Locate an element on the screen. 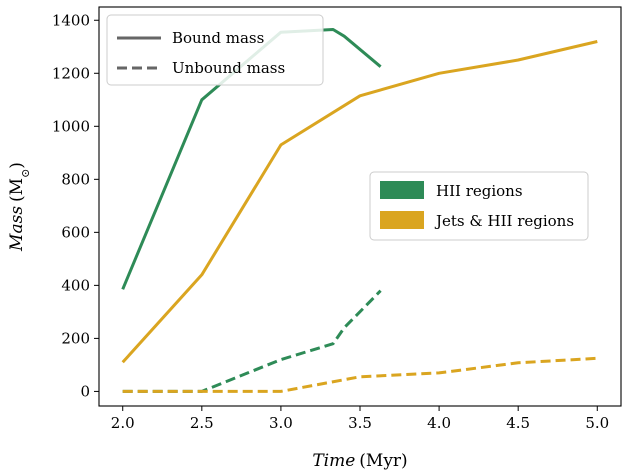  y-tick-label: 200 is located at coordinates (75, 338).